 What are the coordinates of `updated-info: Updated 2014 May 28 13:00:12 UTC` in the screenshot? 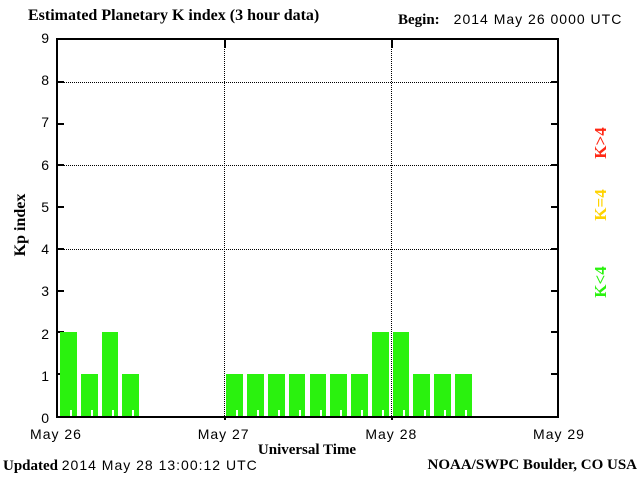 It's located at (130, 466).